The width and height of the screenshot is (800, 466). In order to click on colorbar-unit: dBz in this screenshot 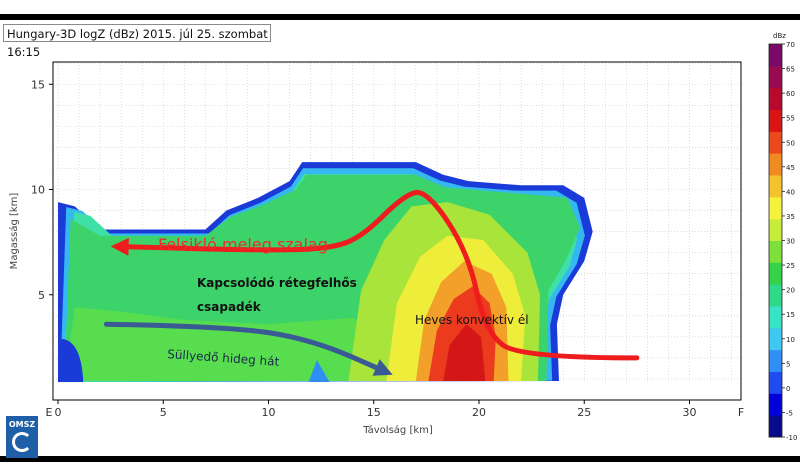, I will do `click(779, 36)`.